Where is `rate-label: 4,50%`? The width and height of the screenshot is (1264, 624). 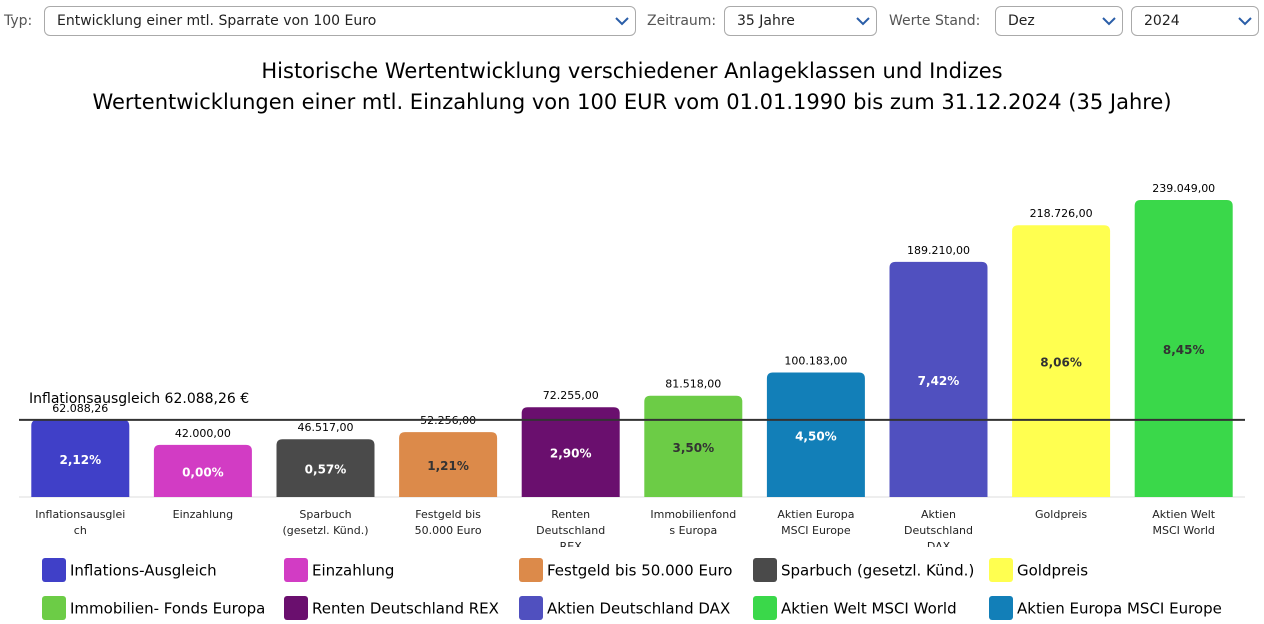 rate-label: 4,50% is located at coordinates (816, 436).